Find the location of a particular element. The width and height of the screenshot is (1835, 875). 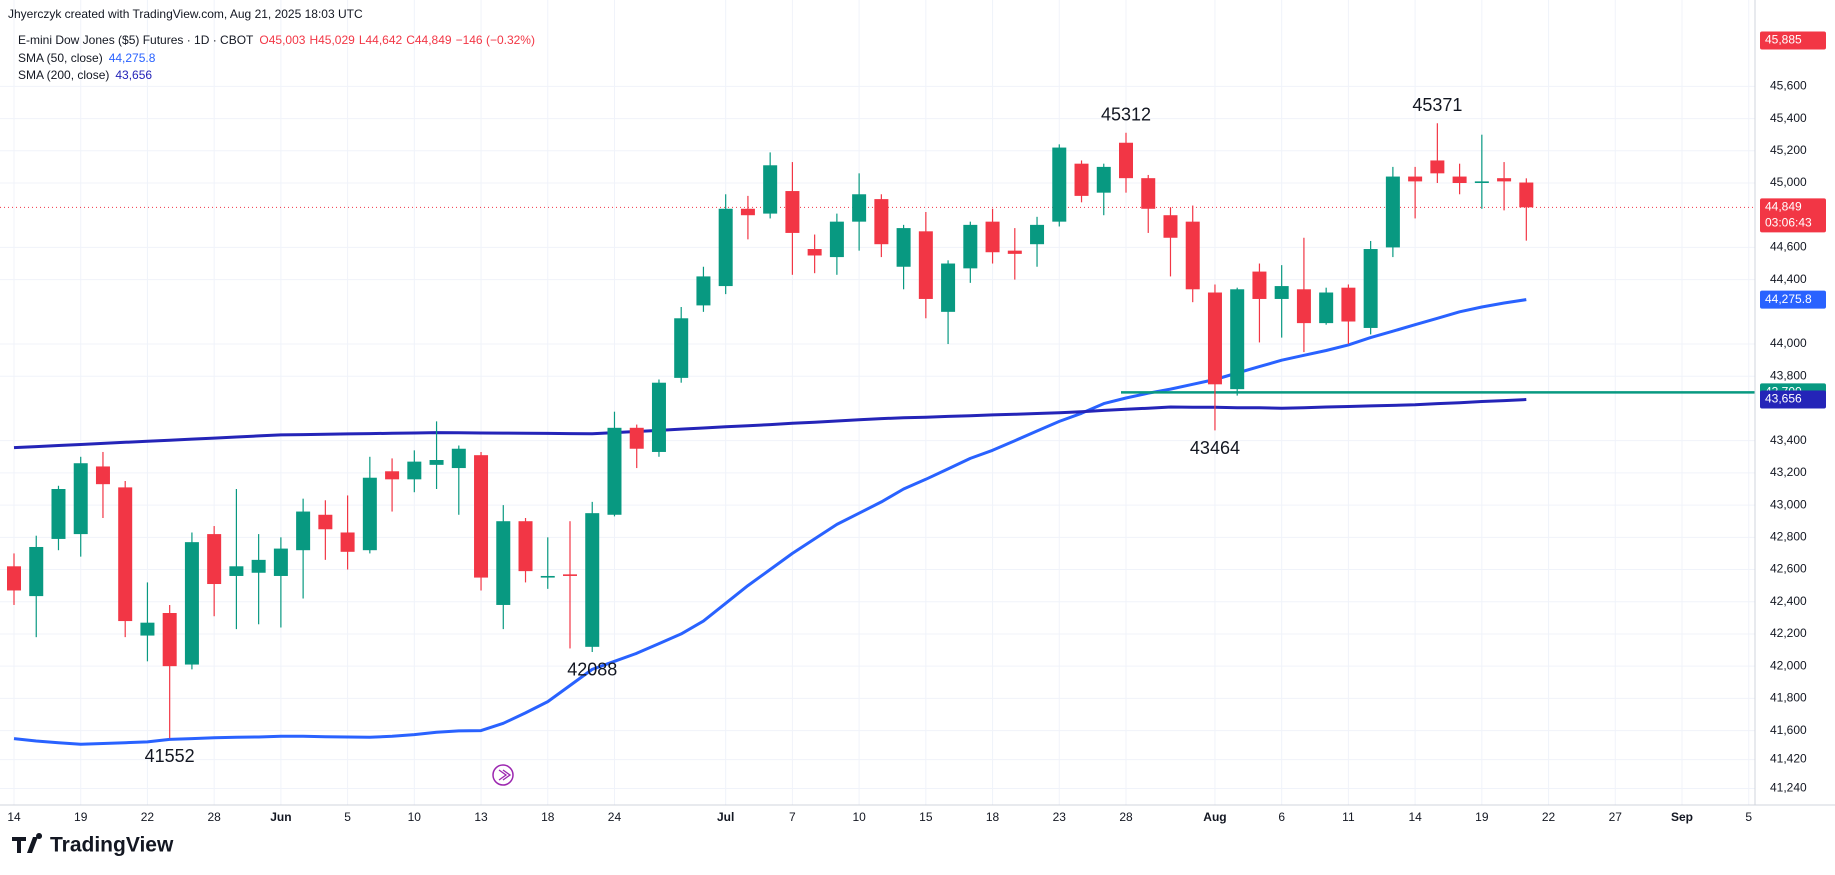

x-tick-label: 10 is located at coordinates (859, 817).